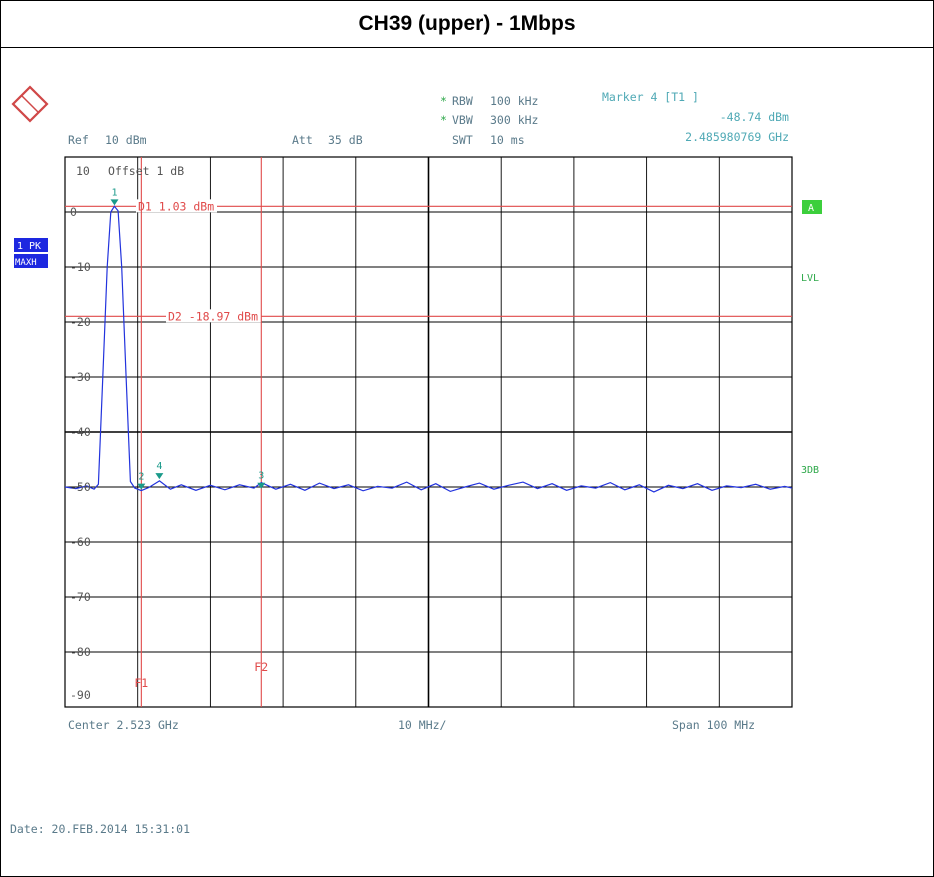 This screenshot has height=877, width=934. I want to click on display-line-label: D2 -18.97 dBm, so click(213, 316).